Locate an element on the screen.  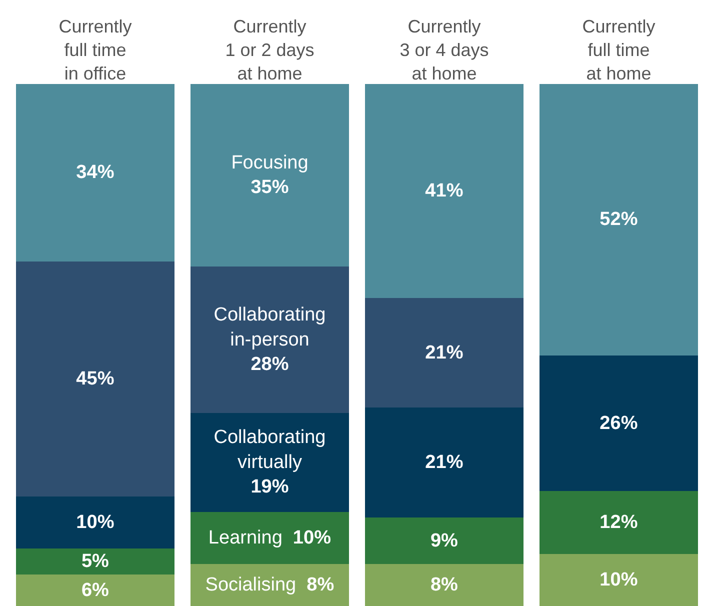
data-label: 41% is located at coordinates (444, 191).